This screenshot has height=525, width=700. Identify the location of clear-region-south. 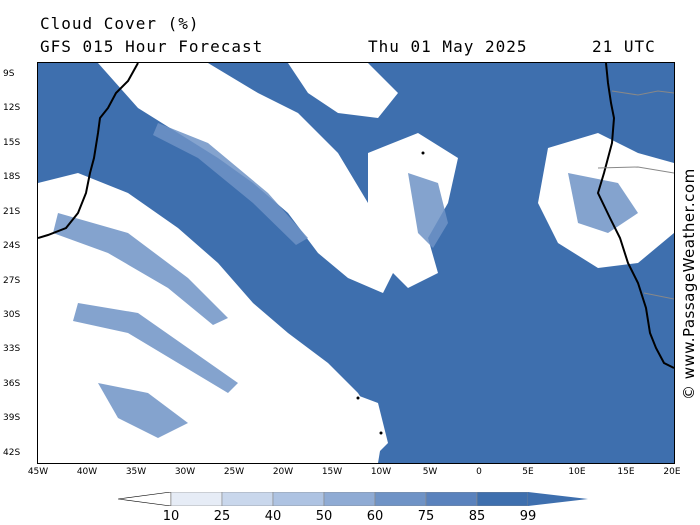
(335, 425).